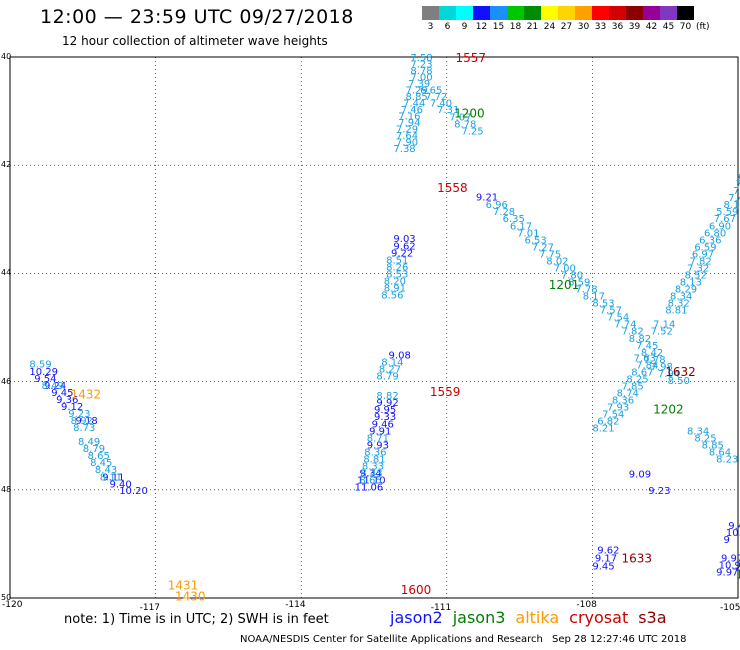  I want to click on pass-time-label: 1558, so click(452, 188).